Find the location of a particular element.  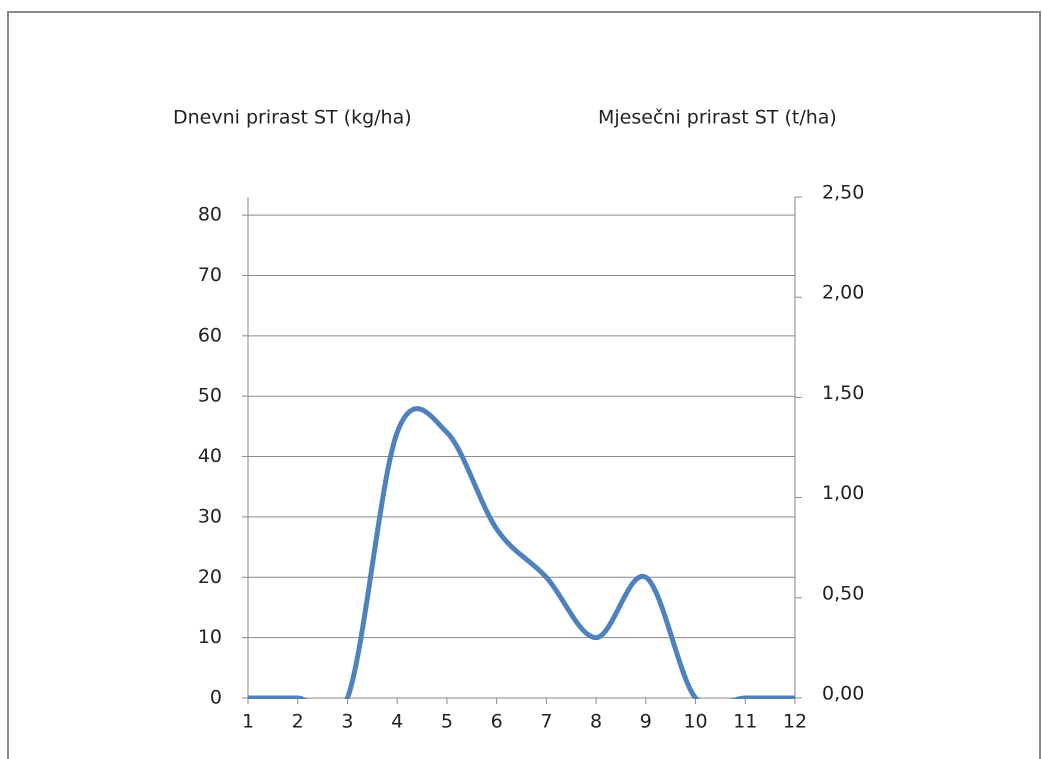

x-tick-label: 10 is located at coordinates (695, 722).